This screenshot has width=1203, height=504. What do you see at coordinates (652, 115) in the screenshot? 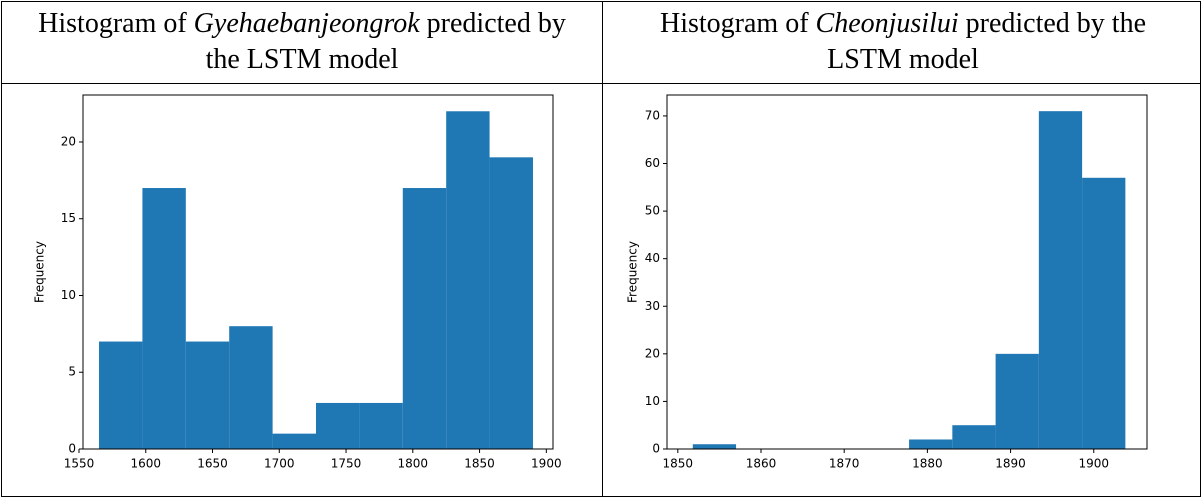
I see `y-tick-label: 70` at bounding box center [652, 115].